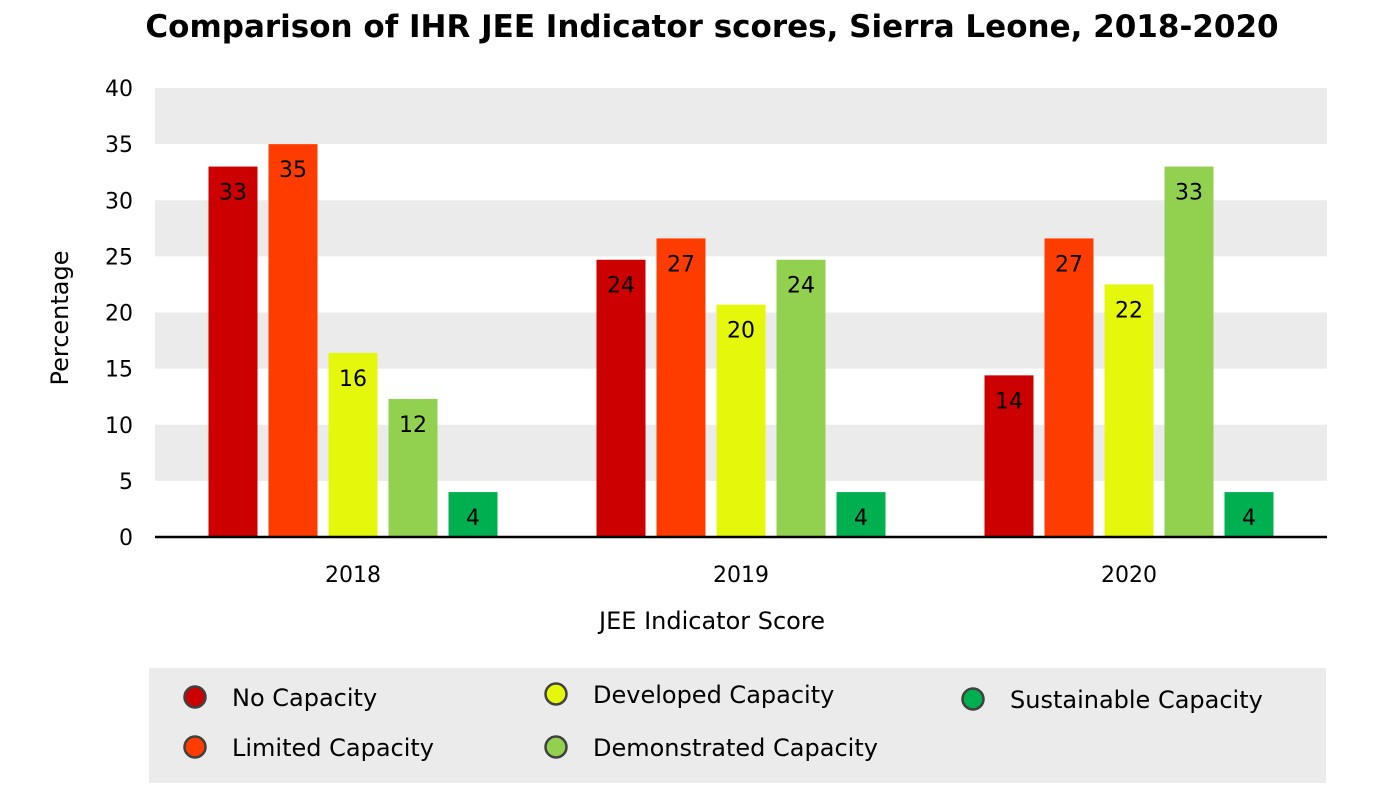  I want to click on x-tick-label: 2018, so click(353, 575).